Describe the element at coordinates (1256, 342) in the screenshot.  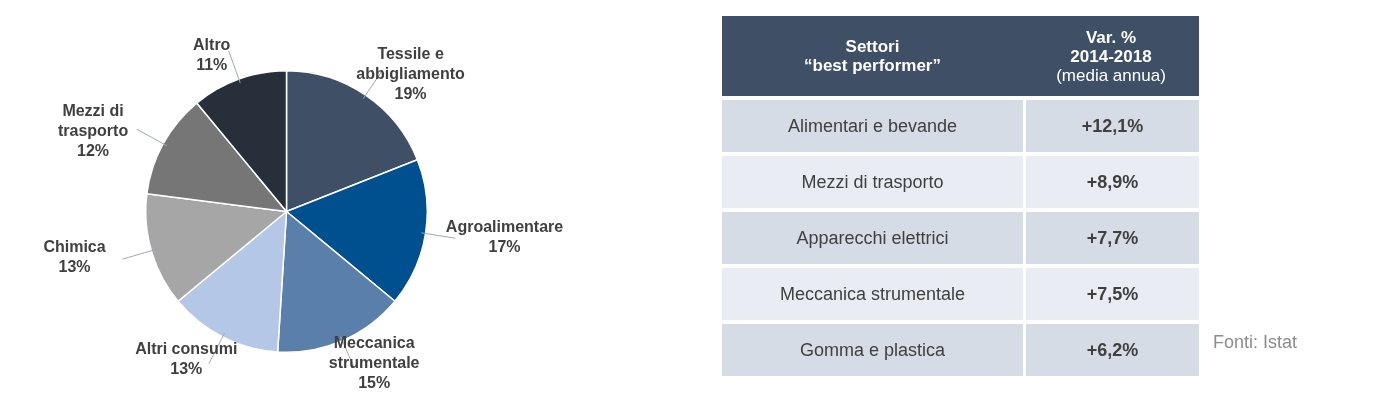
I see `text: Fonti: Istat` at that location.